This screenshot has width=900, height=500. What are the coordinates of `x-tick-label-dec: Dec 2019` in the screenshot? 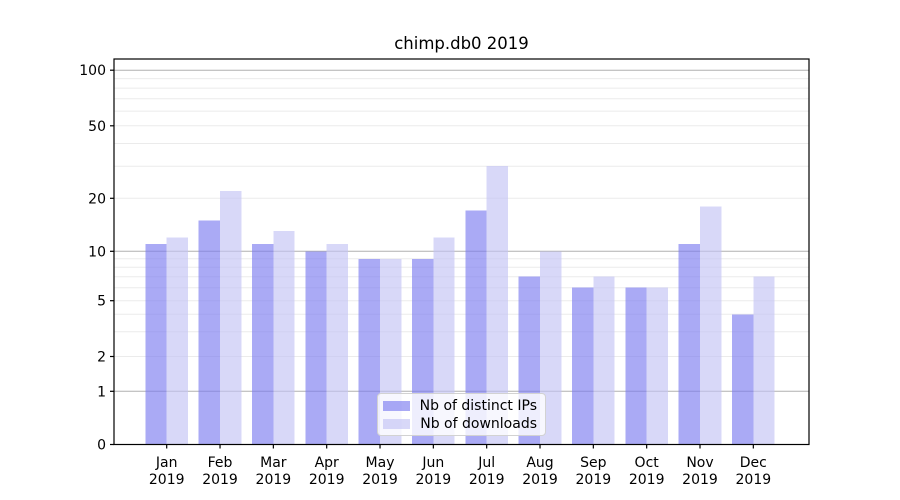 It's located at (754, 471).